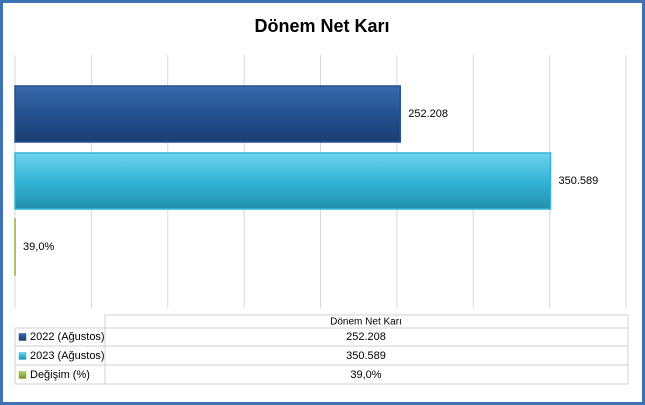 The image size is (645, 405). What do you see at coordinates (428, 114) in the screenshot?
I see `data-label: 252.208` at bounding box center [428, 114].